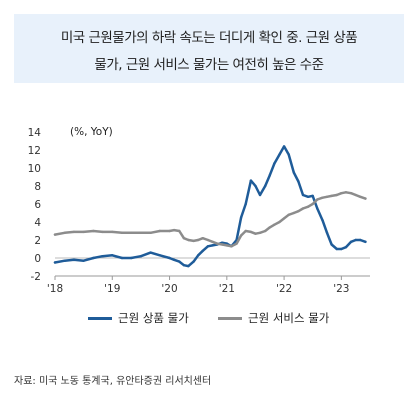  I want to click on legend-label-core-services: 근원 서비스 물가, so click(289, 318).